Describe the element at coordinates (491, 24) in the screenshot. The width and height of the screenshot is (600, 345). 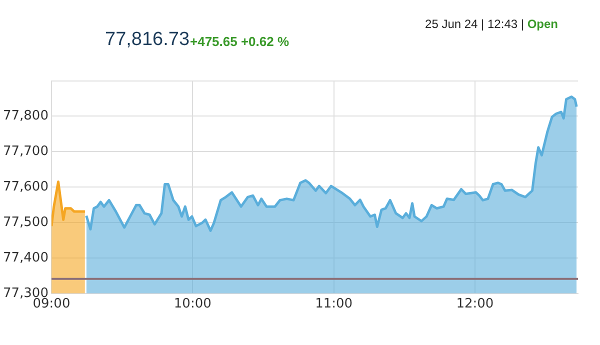
I see `text: 25 Jun 24 | 12:43 | Open` at that location.